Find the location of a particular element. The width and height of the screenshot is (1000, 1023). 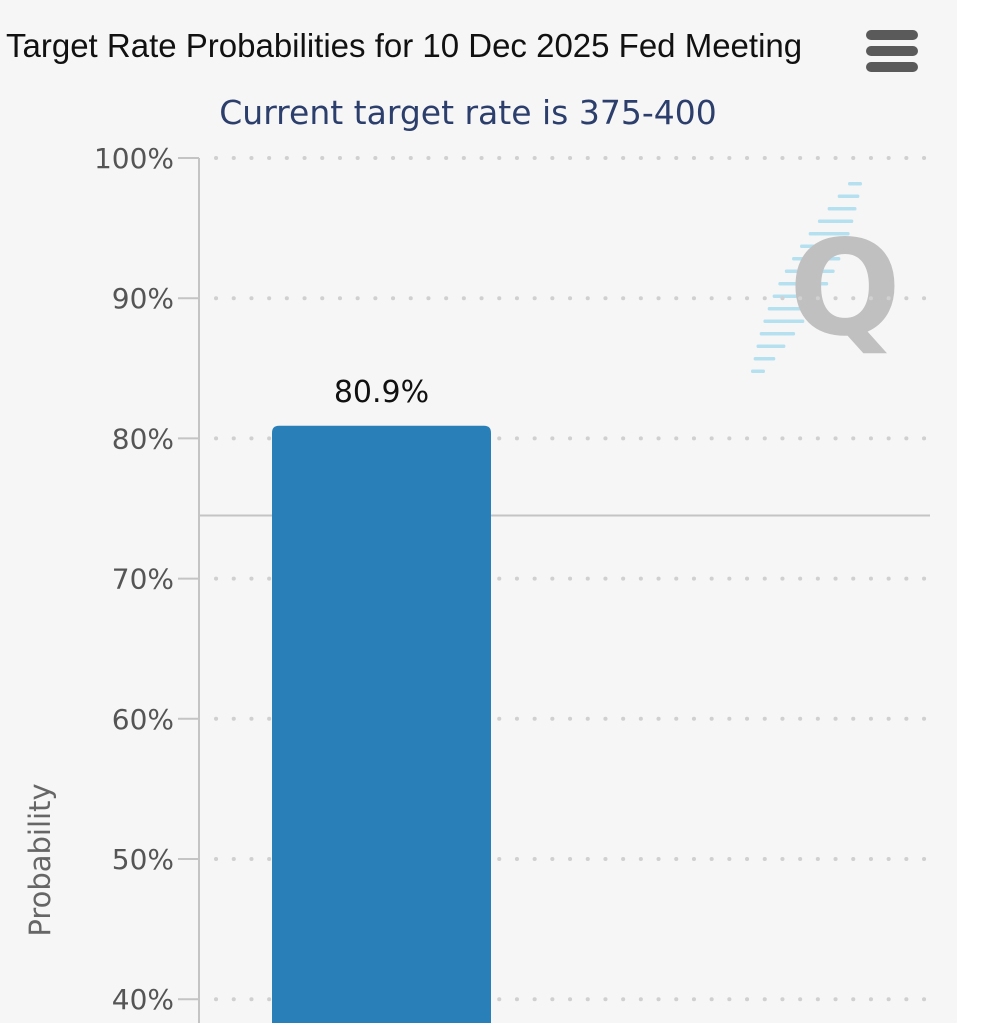

hamburger-menu-icon is located at coordinates (892, 51).